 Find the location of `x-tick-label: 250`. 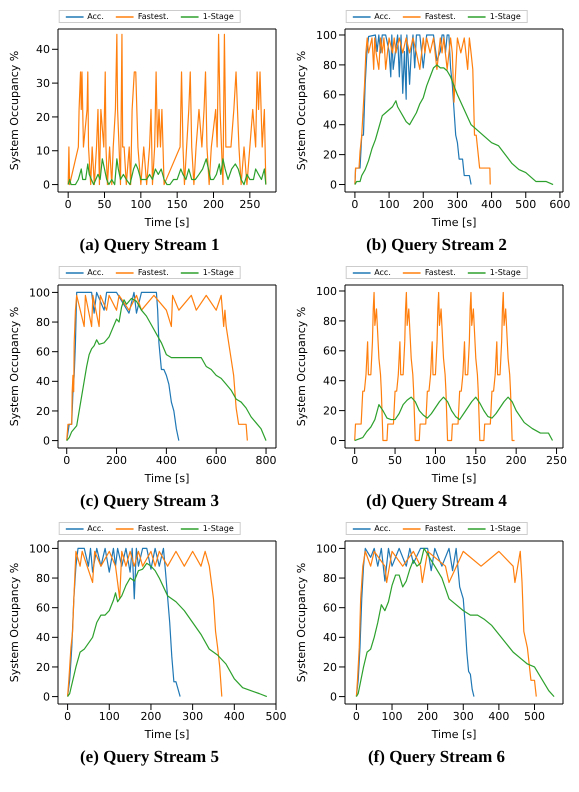

x-tick-label: 250 is located at coordinates (249, 204).